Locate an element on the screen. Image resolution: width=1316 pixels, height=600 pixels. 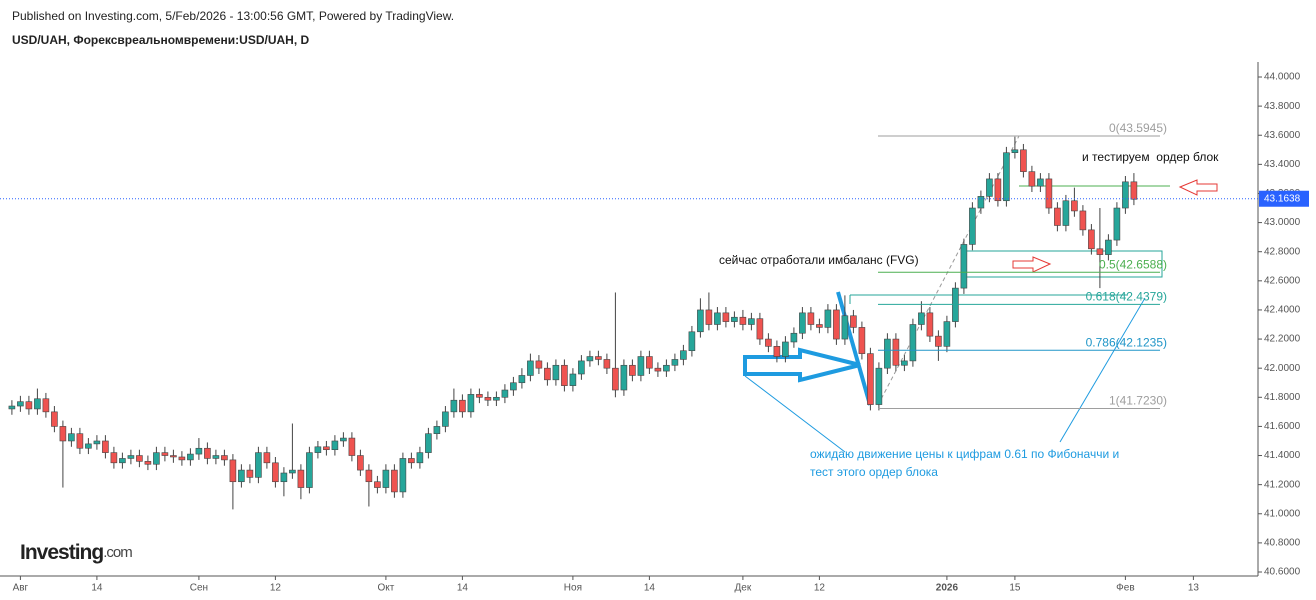
y-tick-label: 41.0000 is located at coordinates (1282, 513).